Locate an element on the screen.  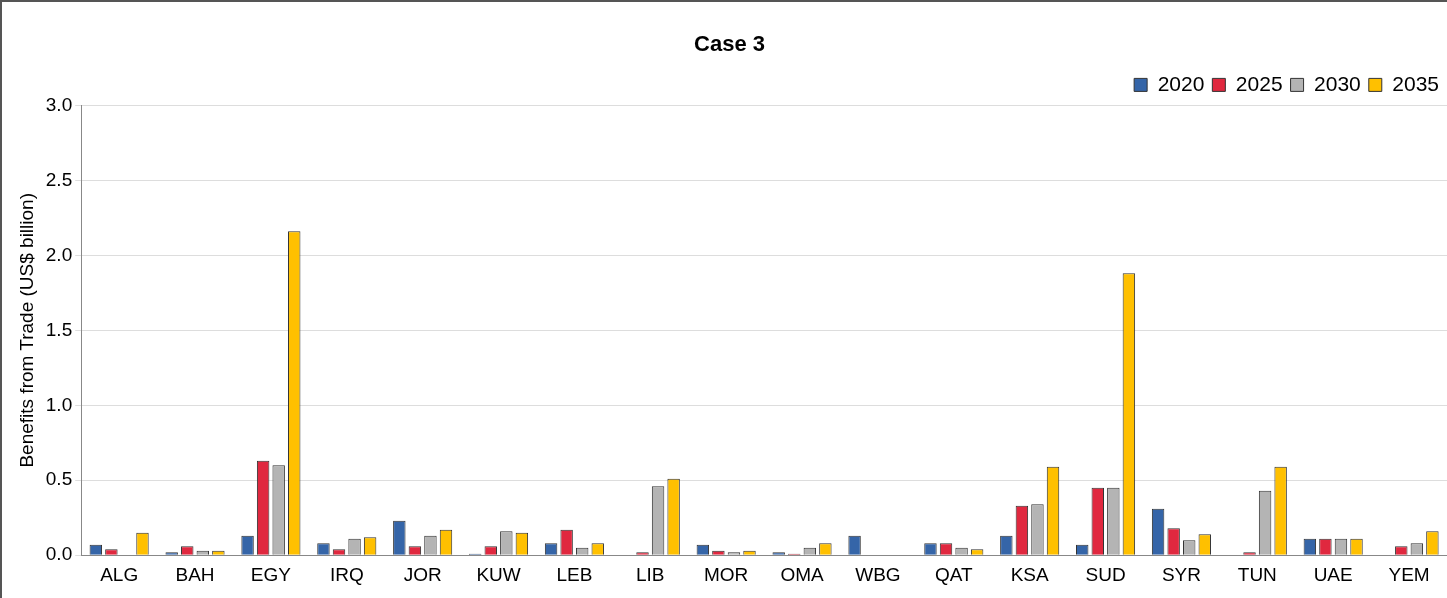
x-tick-label: UAE is located at coordinates (1333, 574).